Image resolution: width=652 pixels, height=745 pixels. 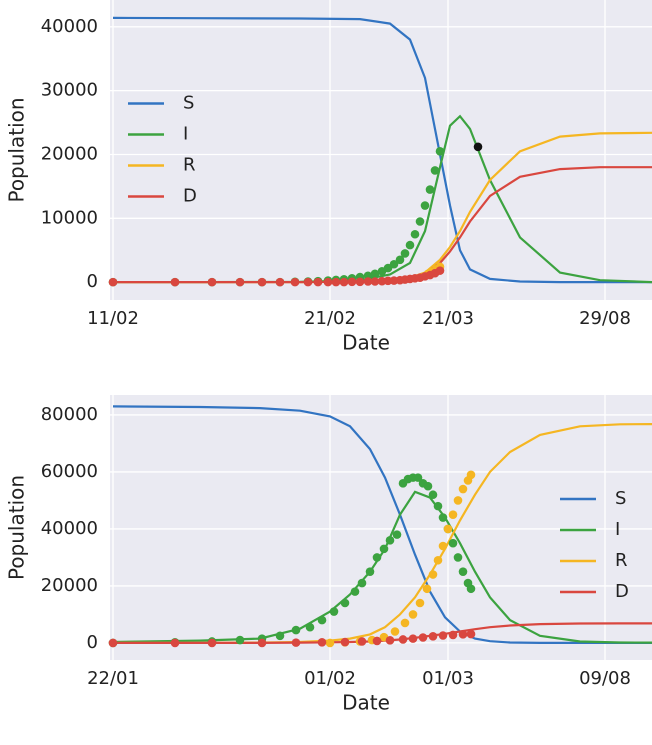 What do you see at coordinates (113, 318) in the screenshot?
I see `x-tick-label: 11/02` at bounding box center [113, 318].